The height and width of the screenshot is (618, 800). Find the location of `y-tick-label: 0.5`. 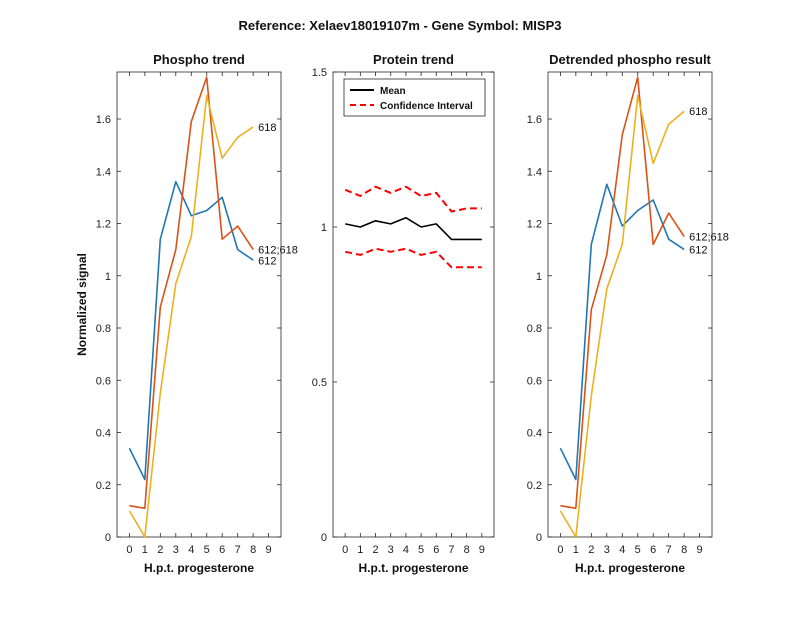

y-tick-label: 0.5 is located at coordinates (319, 383).